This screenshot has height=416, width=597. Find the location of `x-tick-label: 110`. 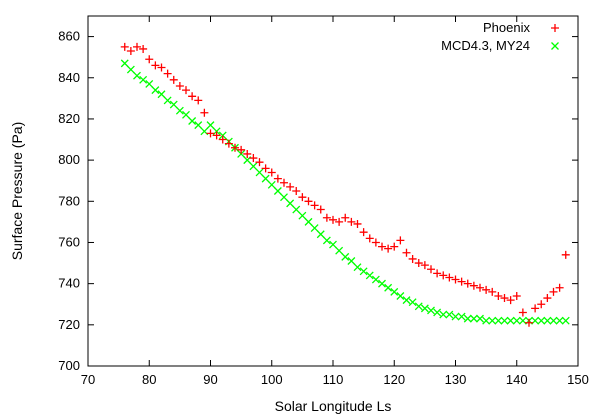

x-tick-label: 110 is located at coordinates (333, 379).